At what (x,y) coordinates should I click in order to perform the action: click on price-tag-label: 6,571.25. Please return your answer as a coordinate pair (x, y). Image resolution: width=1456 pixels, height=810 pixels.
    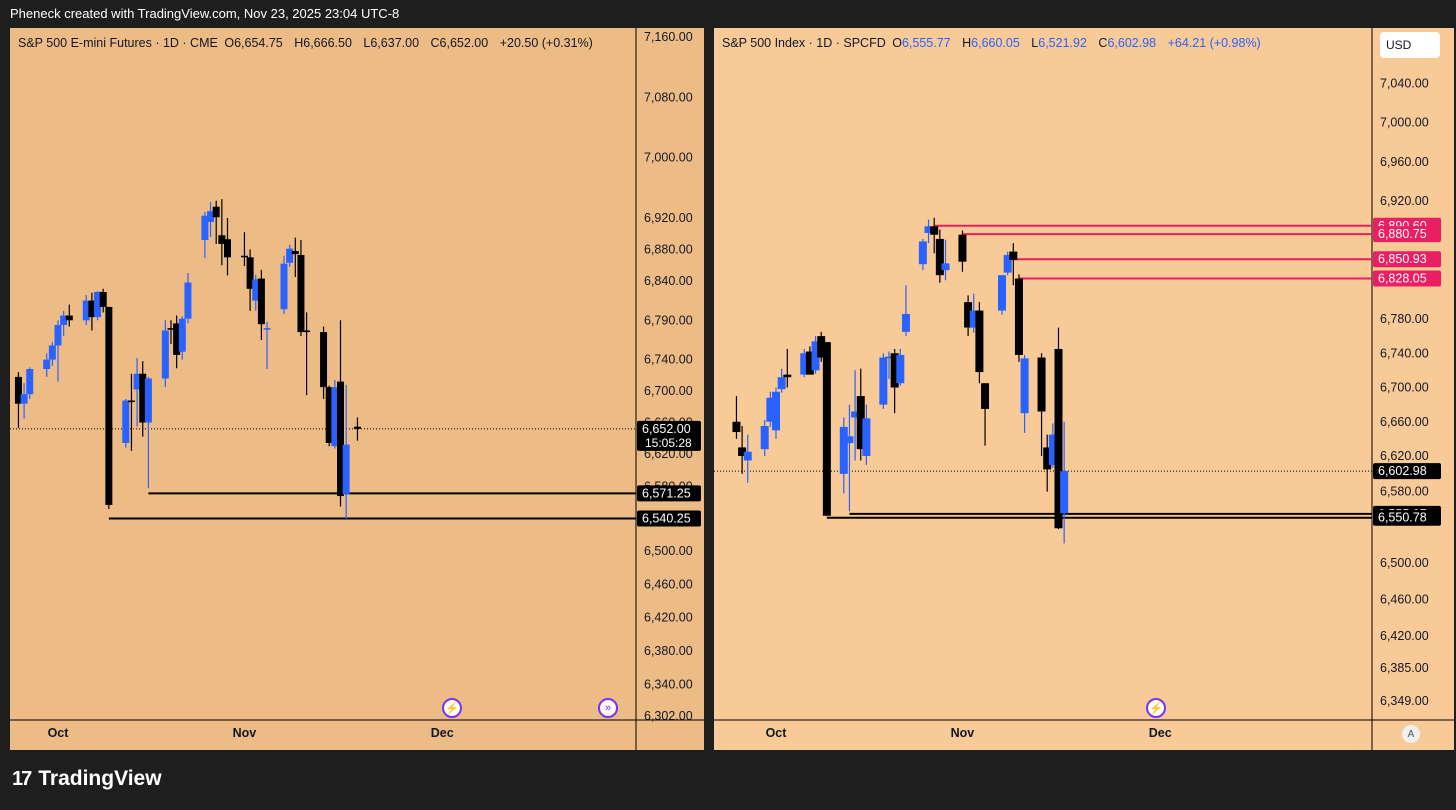
    Looking at the image, I should click on (666, 493).